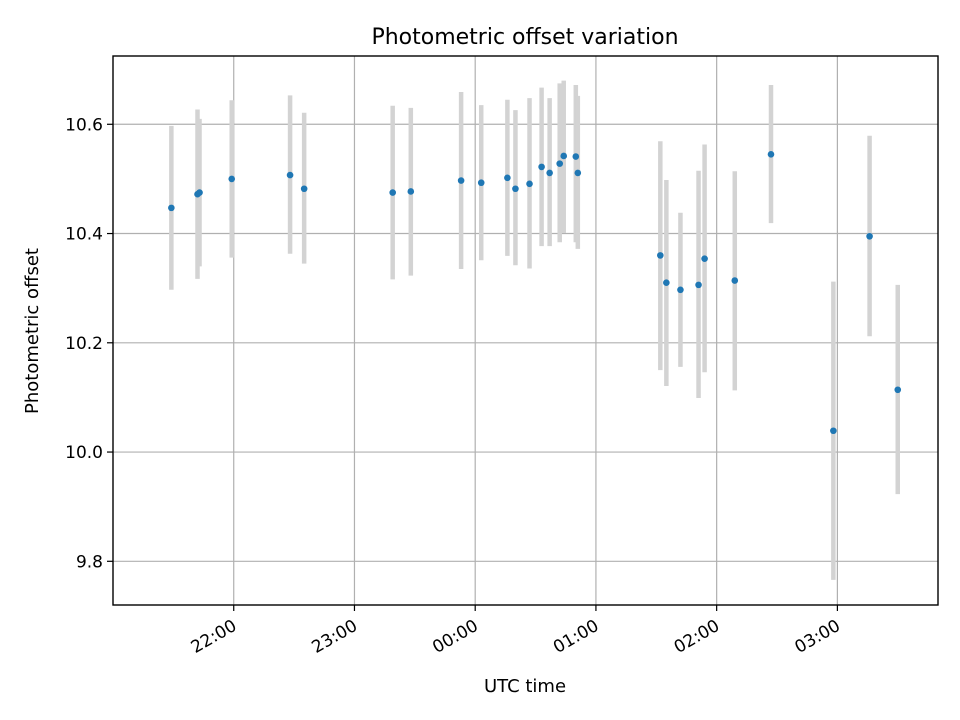 This screenshot has height=720, width=960. Describe the element at coordinates (89, 562) in the screenshot. I see `y-tick-label: 9.8` at that location.